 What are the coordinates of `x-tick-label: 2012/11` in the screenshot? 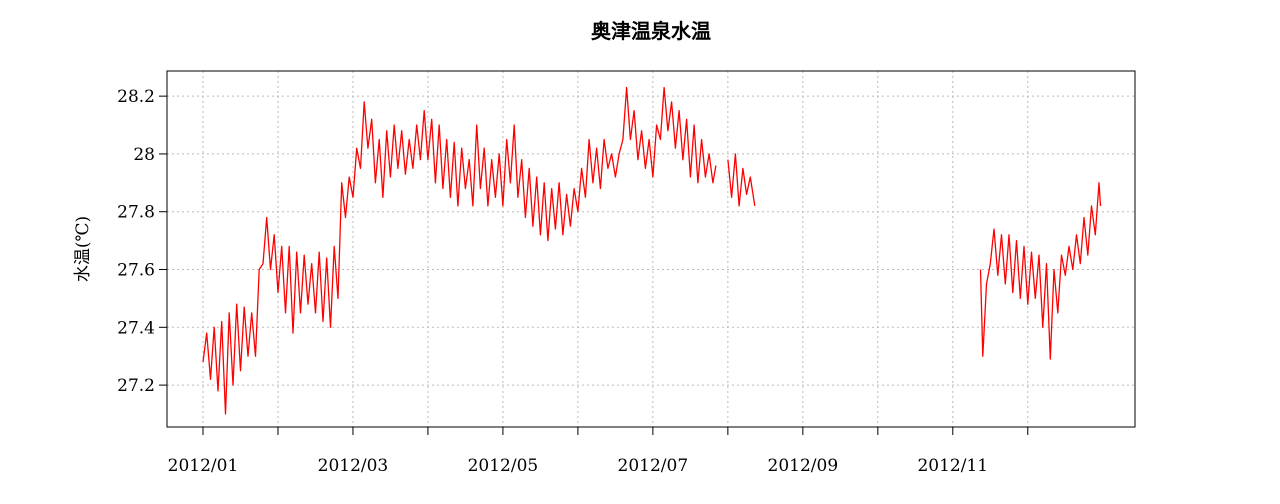 It's located at (952, 466).